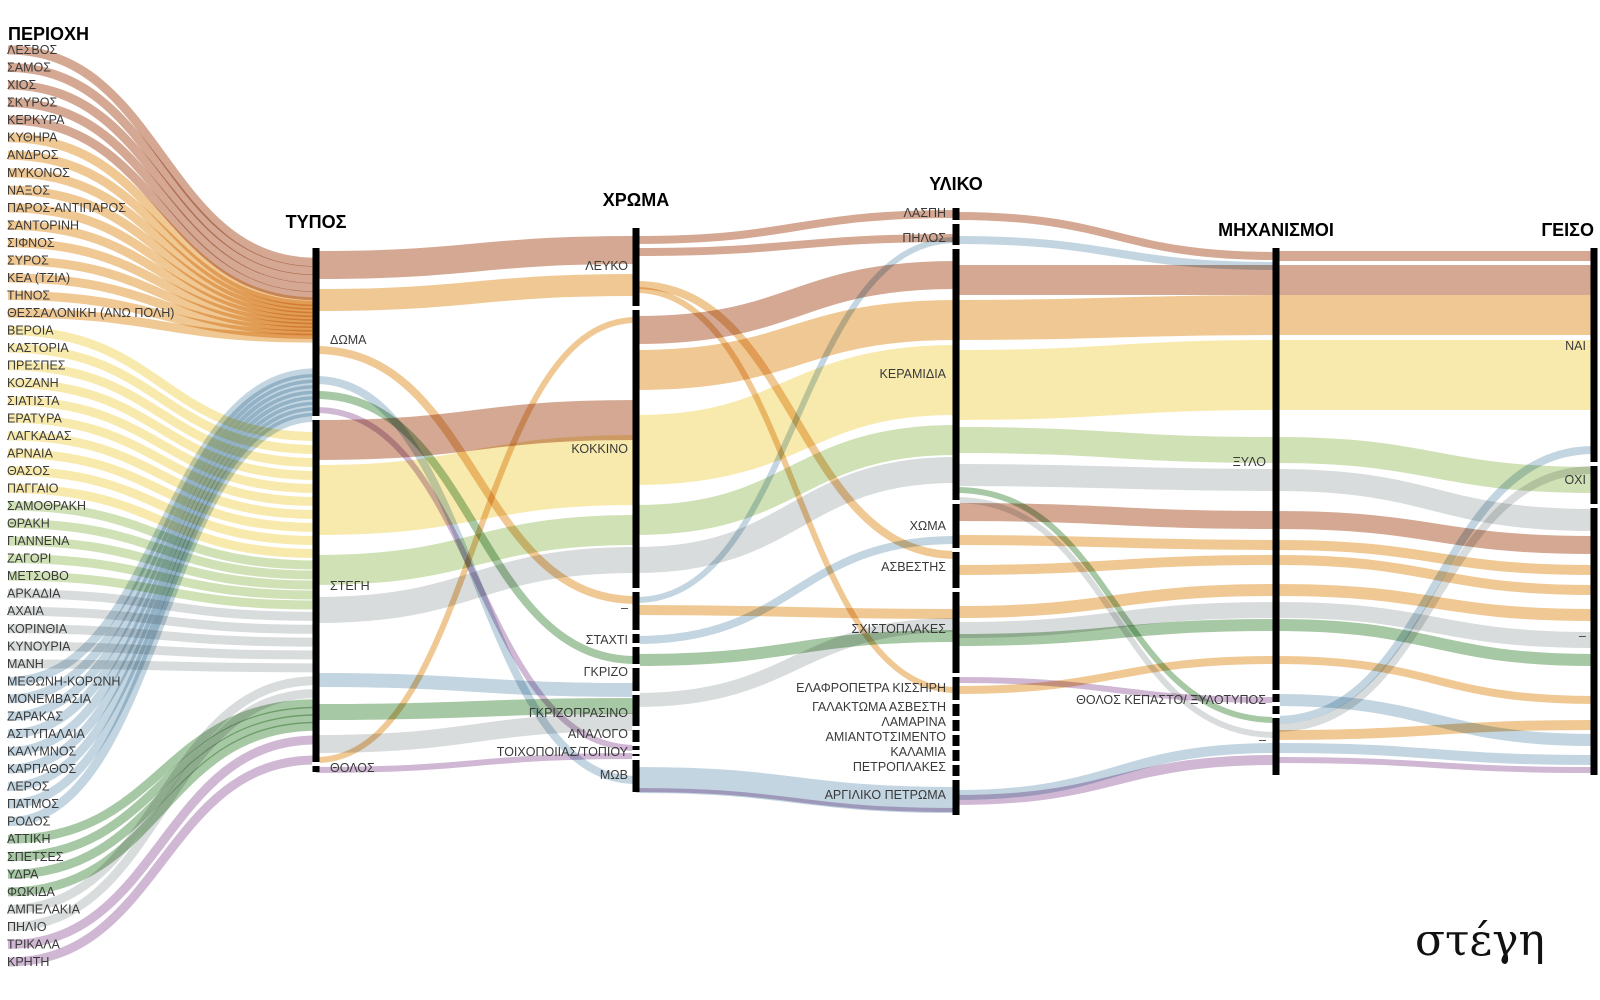  Describe the element at coordinates (33, 383) in the screenshot. I see `region-label: ΚΟΖΑΝΗ` at that location.